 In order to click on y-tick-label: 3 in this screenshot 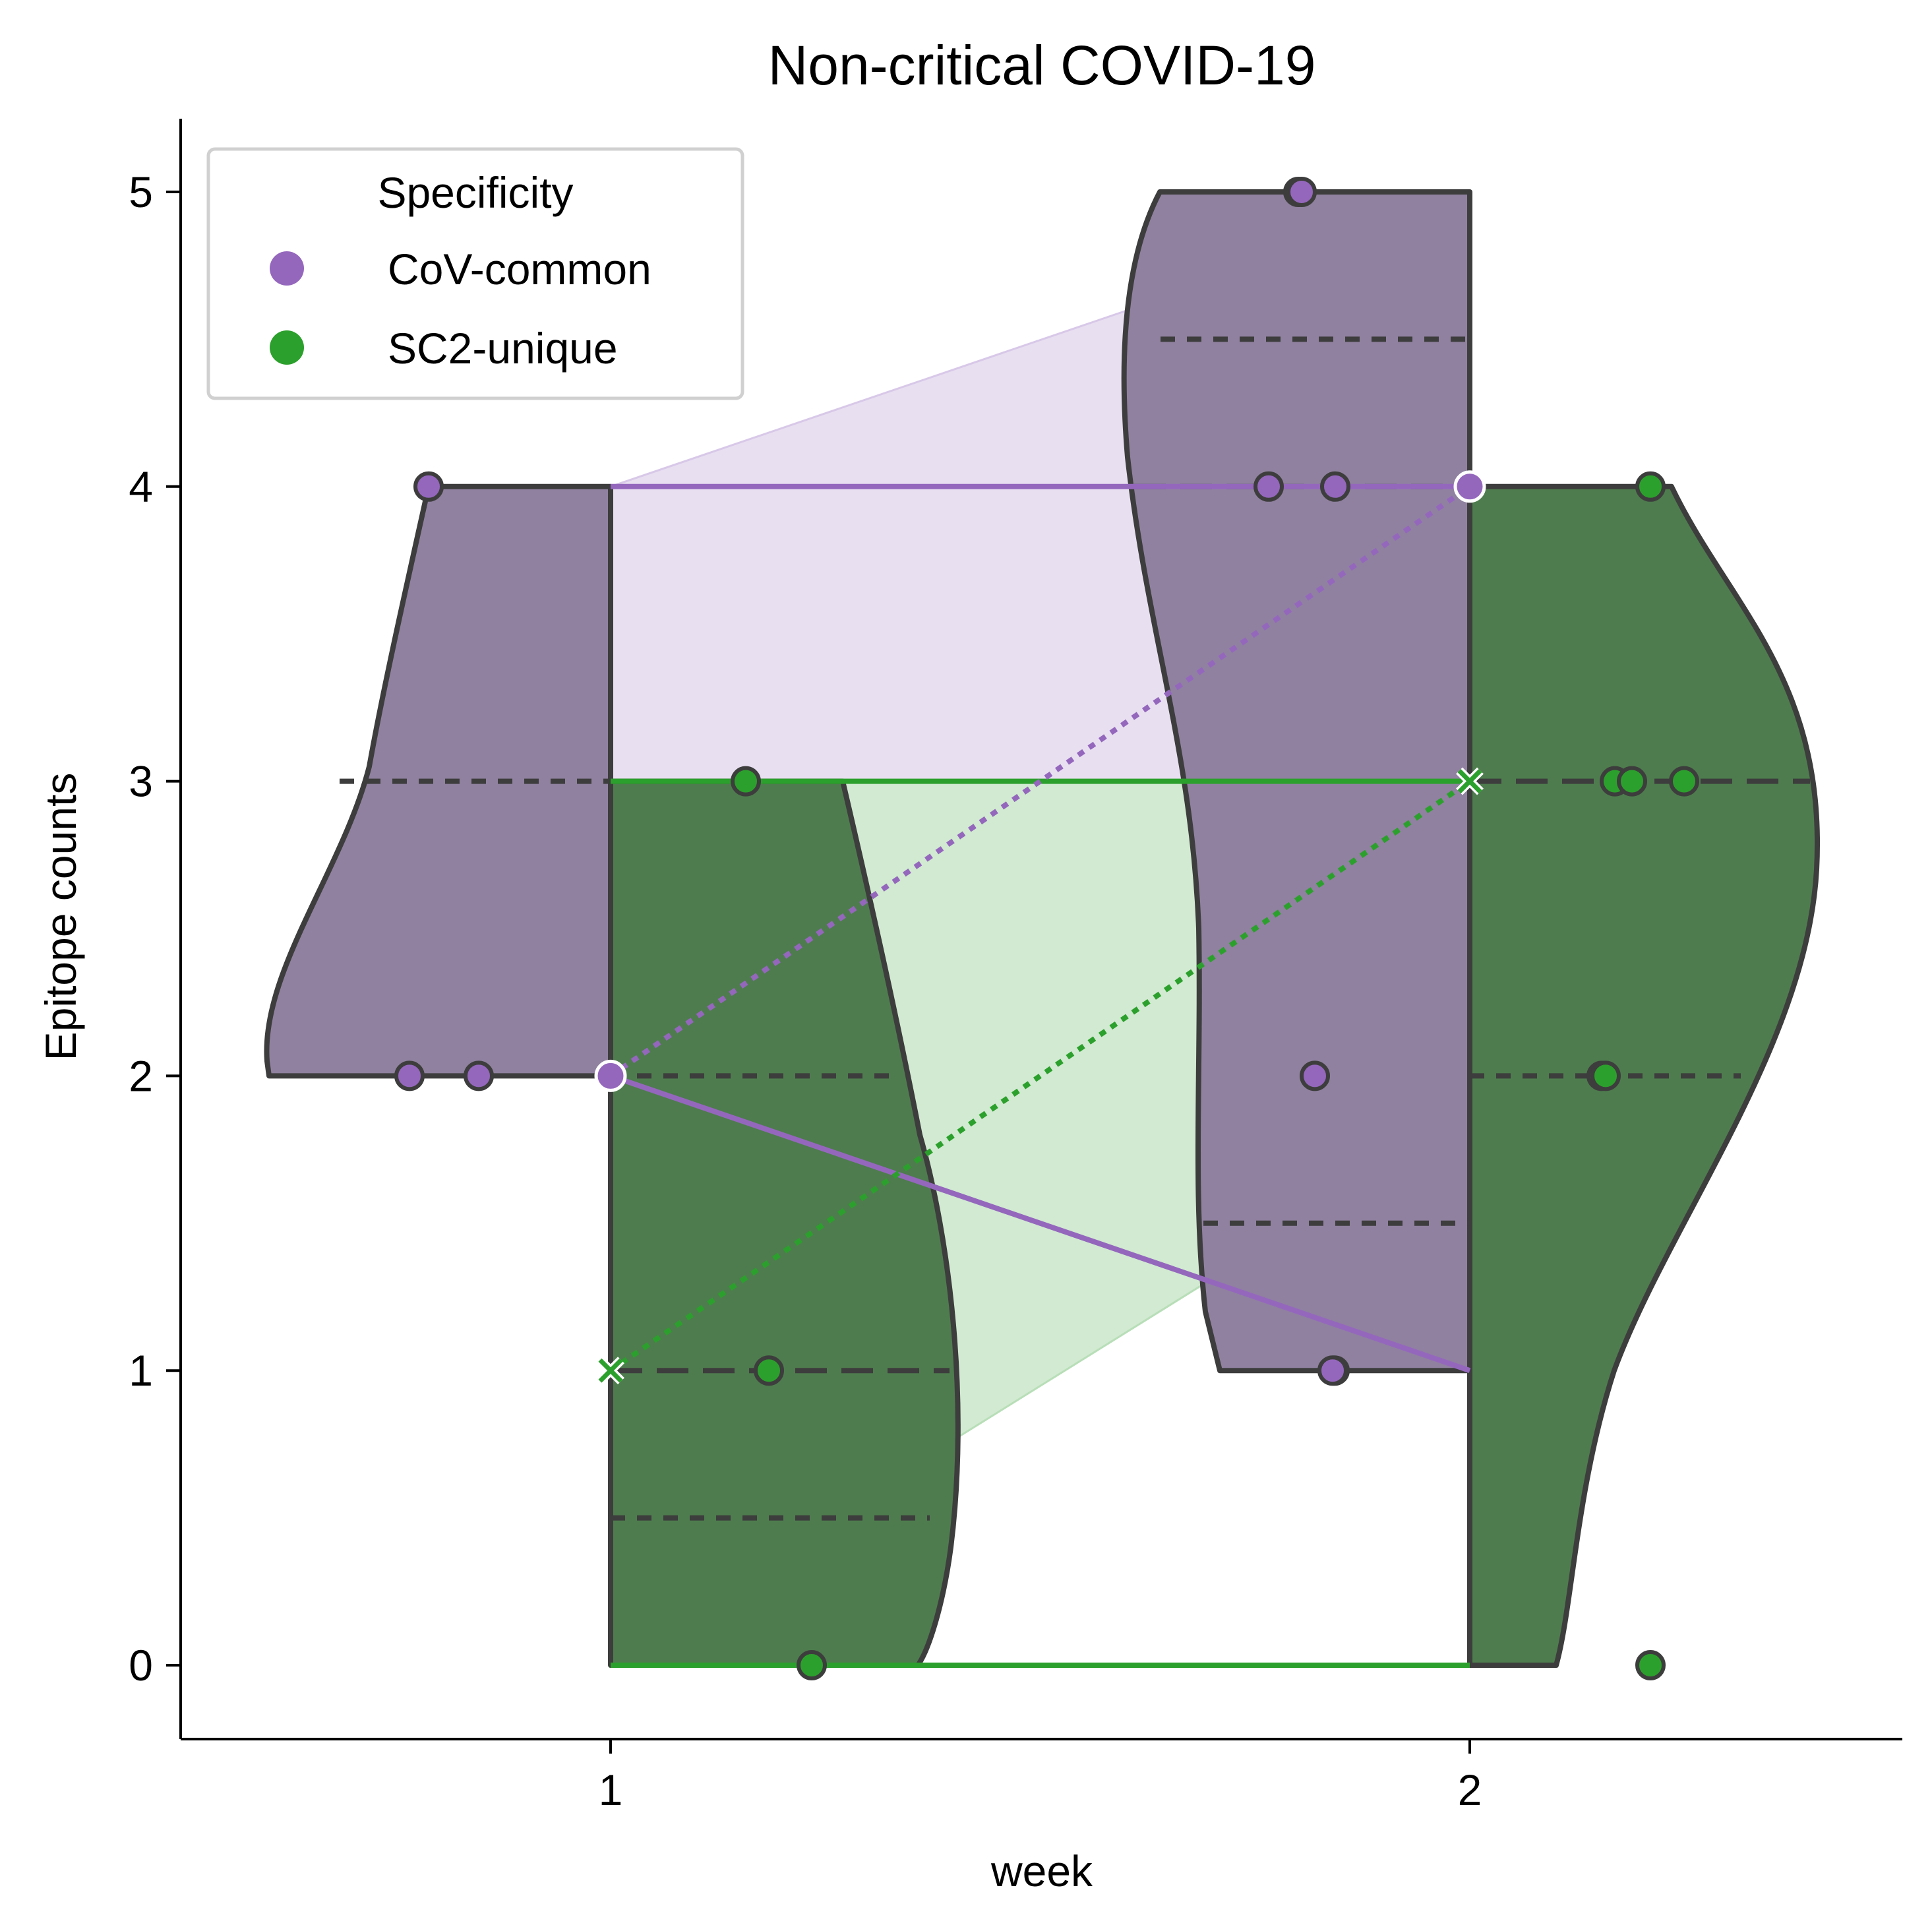, I will do `click(141, 782)`.